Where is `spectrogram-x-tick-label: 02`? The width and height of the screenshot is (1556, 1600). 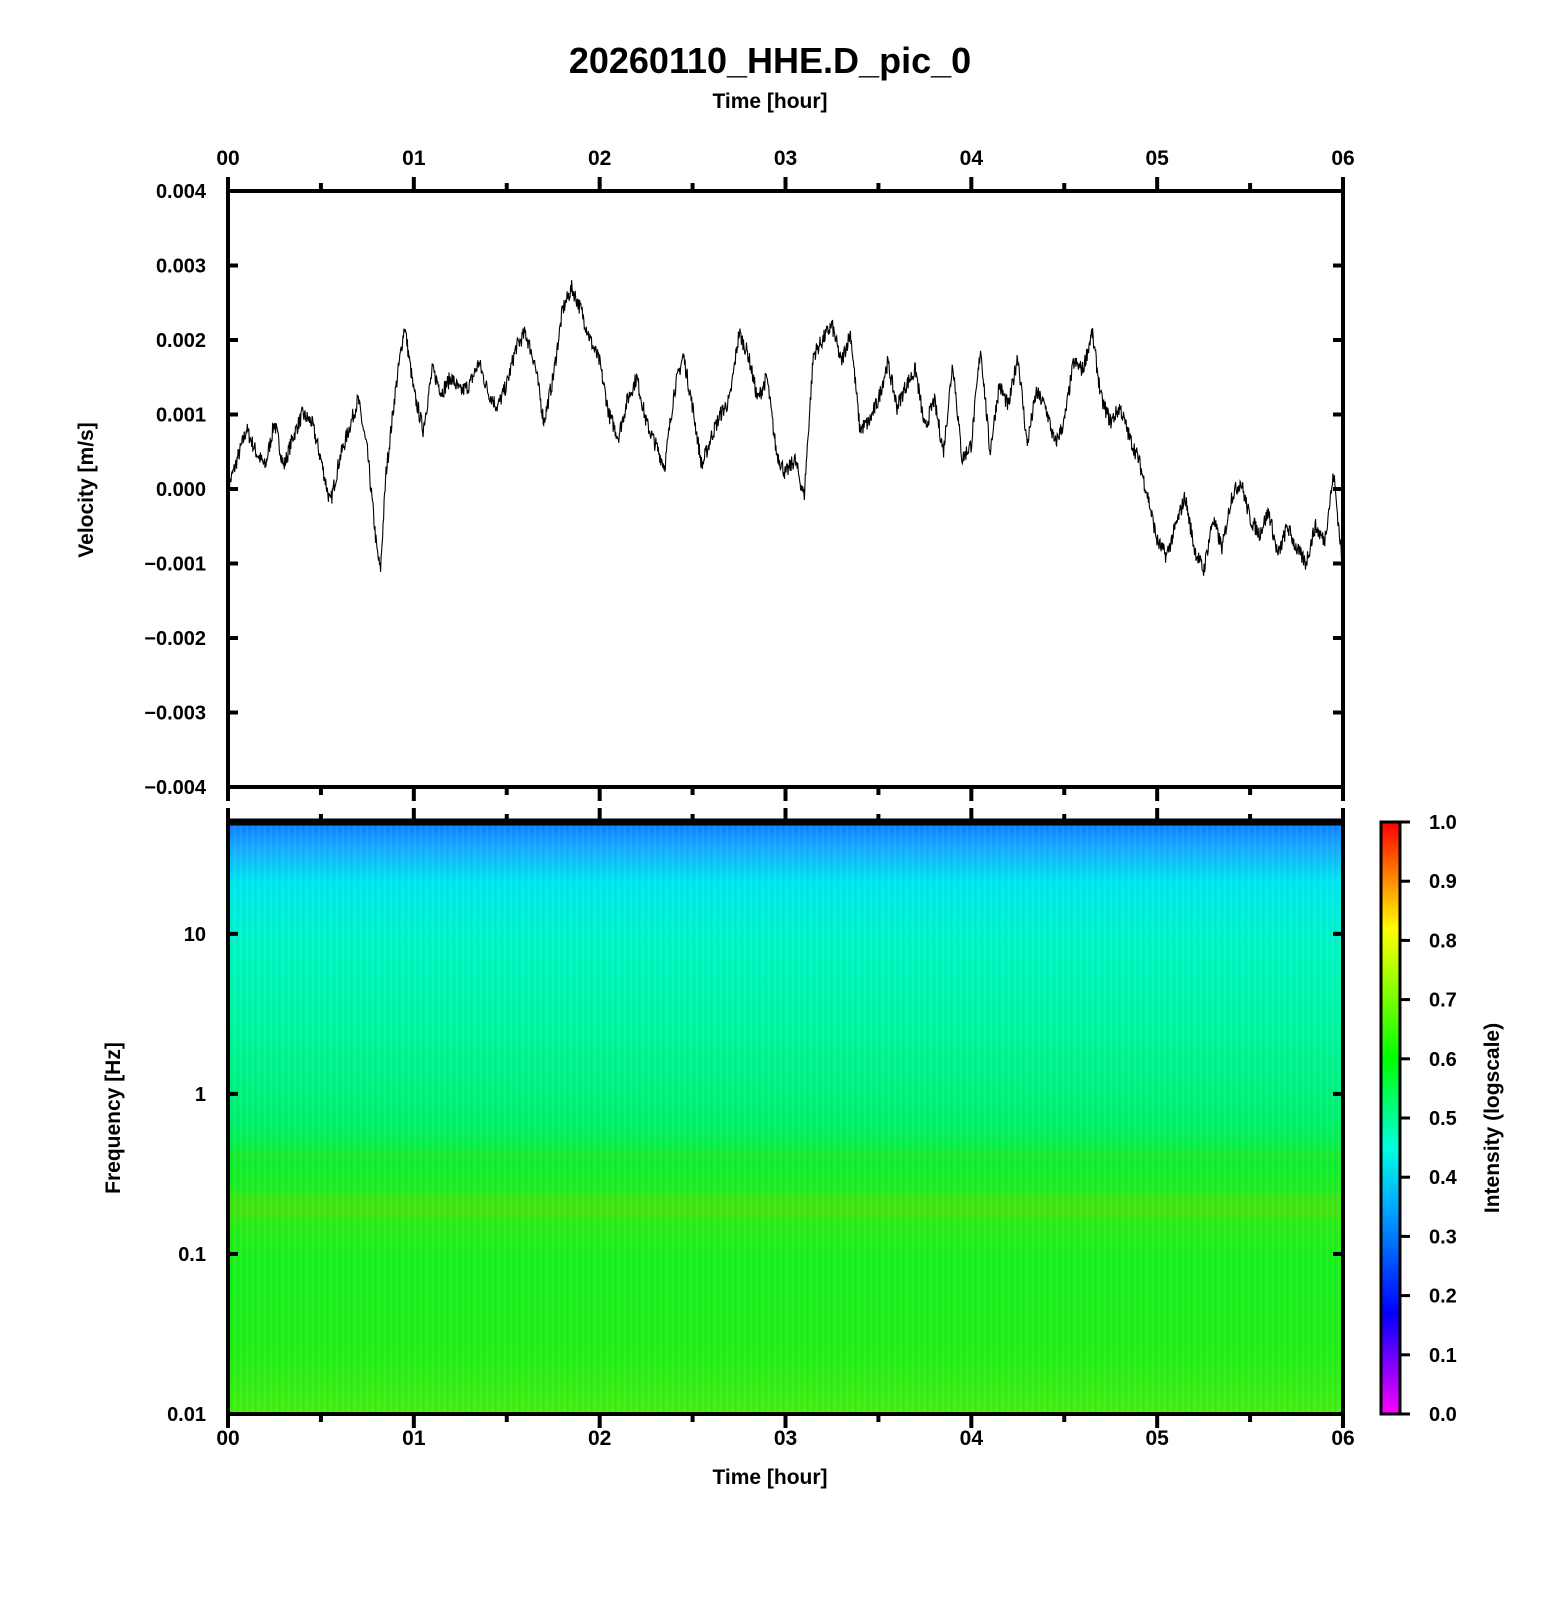 spectrogram-x-tick-label: 02 is located at coordinates (599, 1438).